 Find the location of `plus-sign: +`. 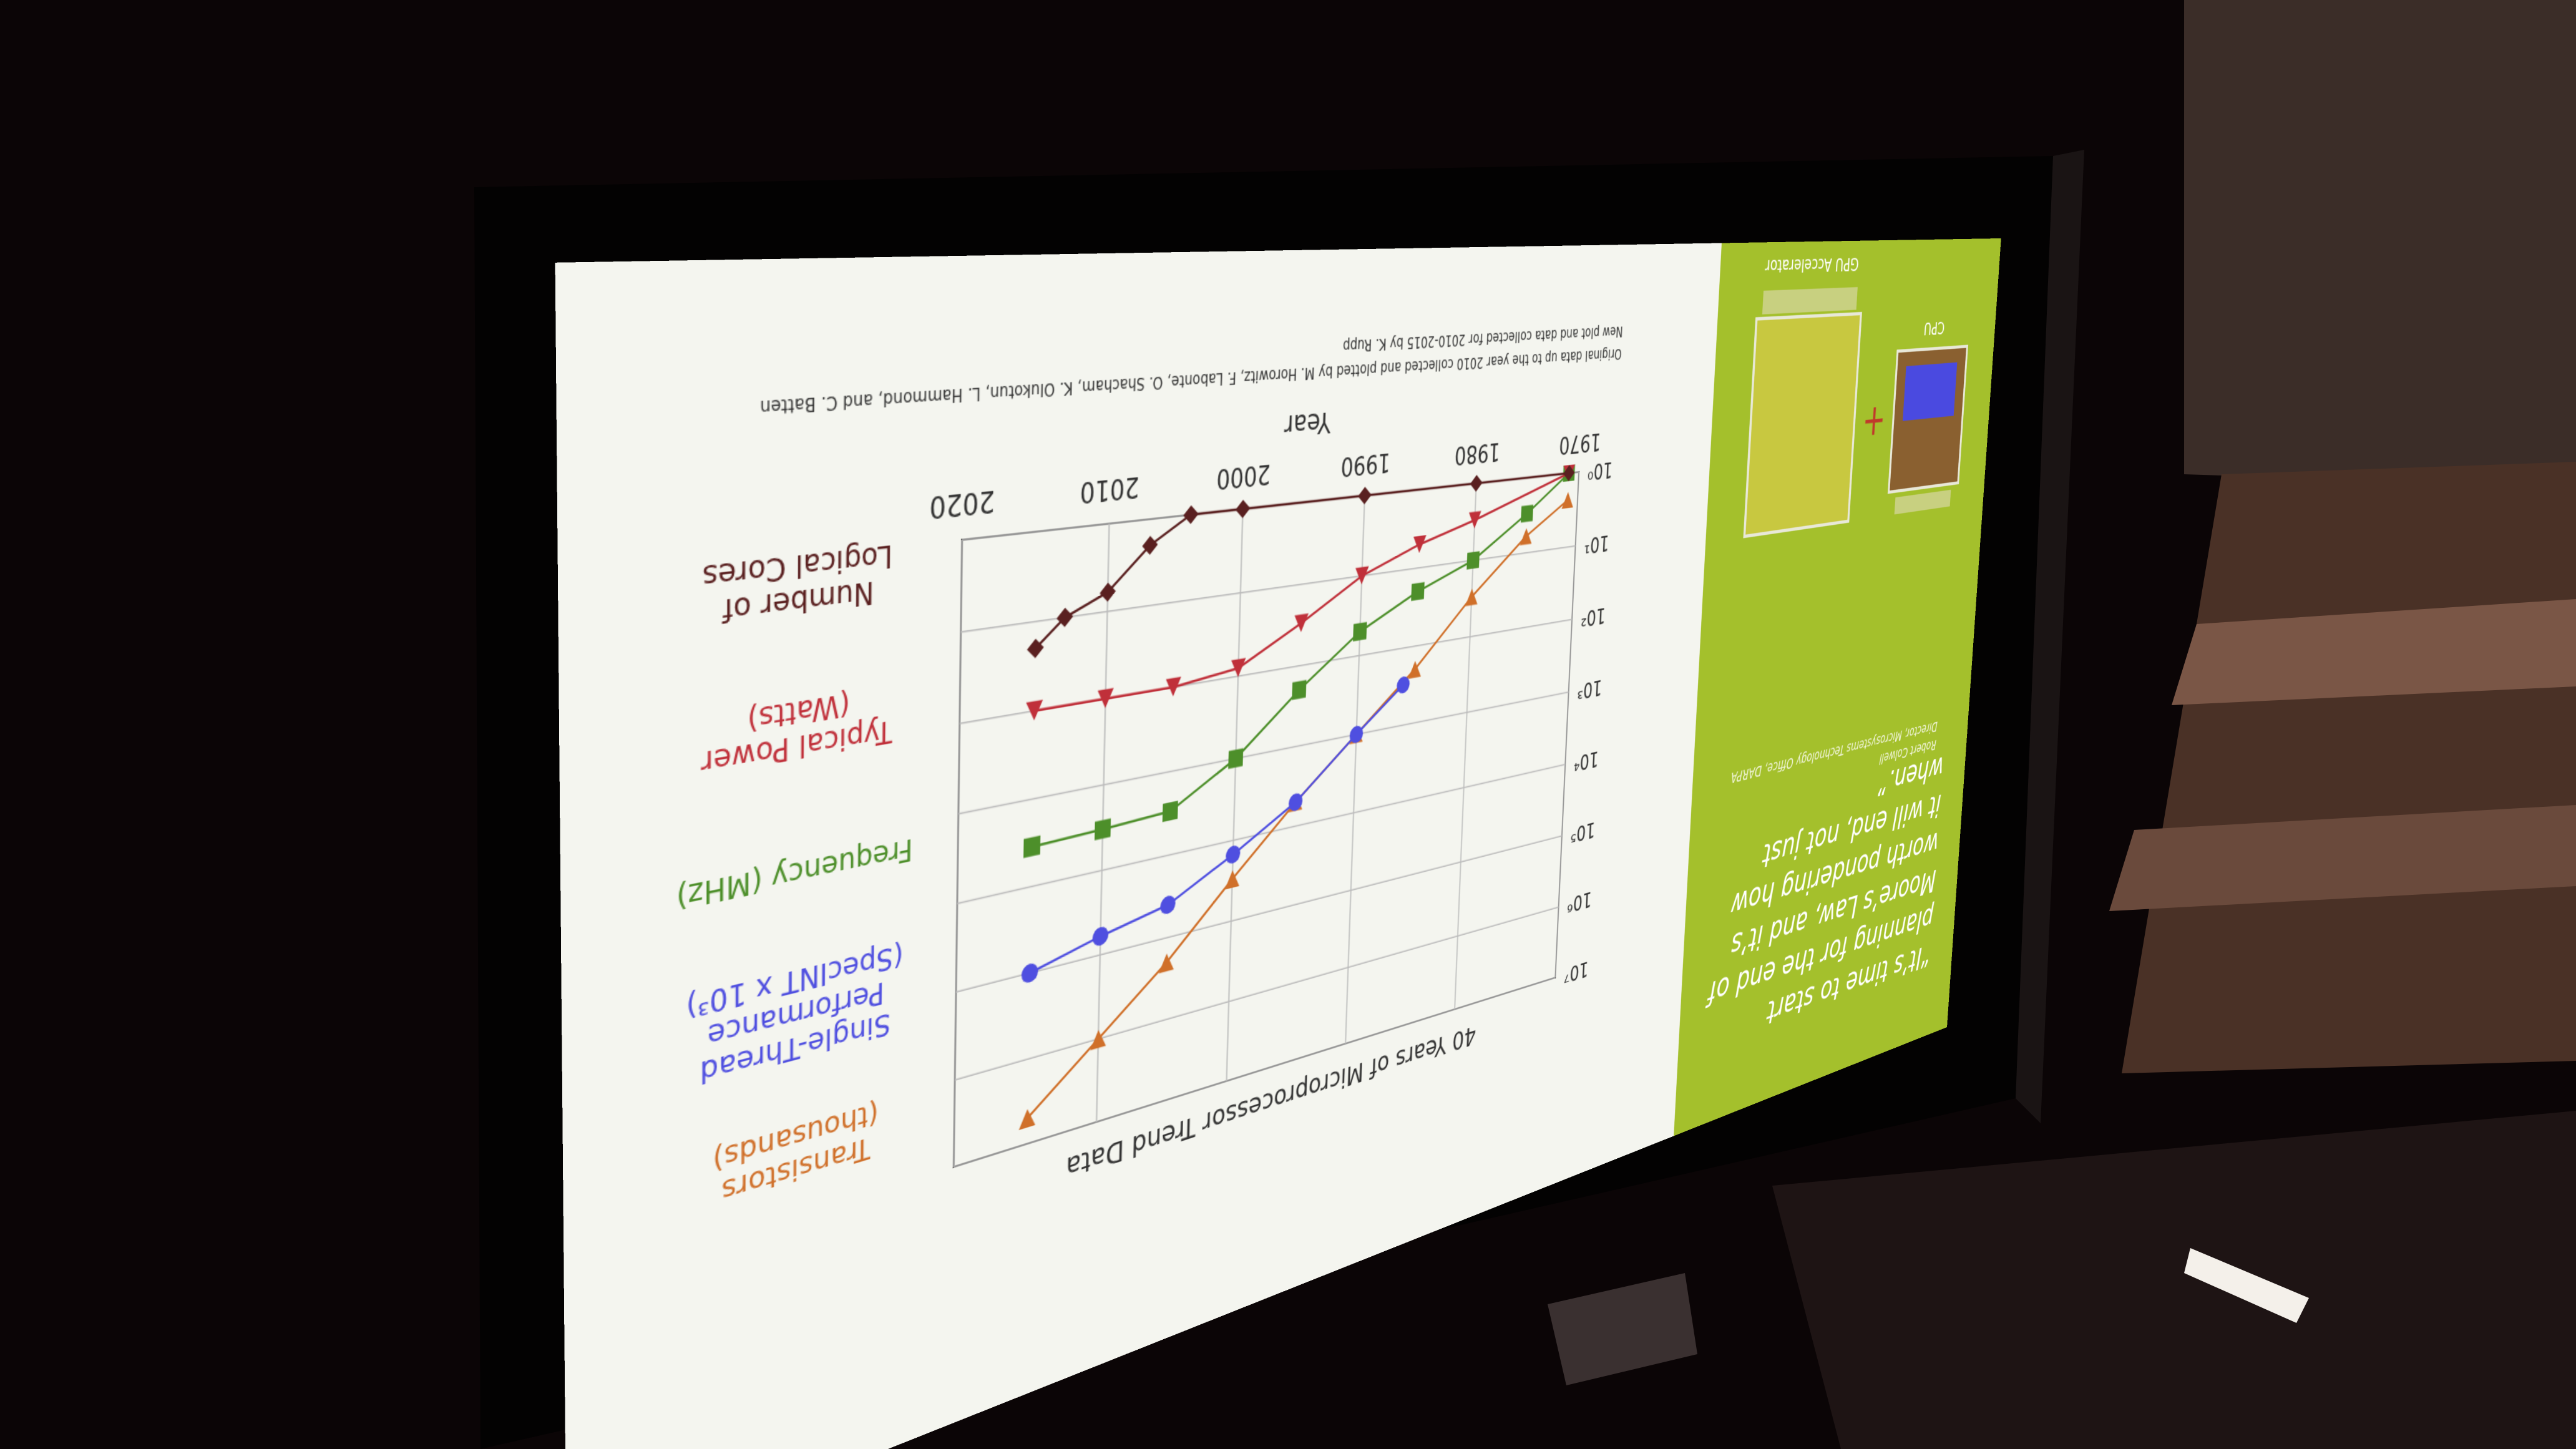

plus-sign: + is located at coordinates (1874, 422).